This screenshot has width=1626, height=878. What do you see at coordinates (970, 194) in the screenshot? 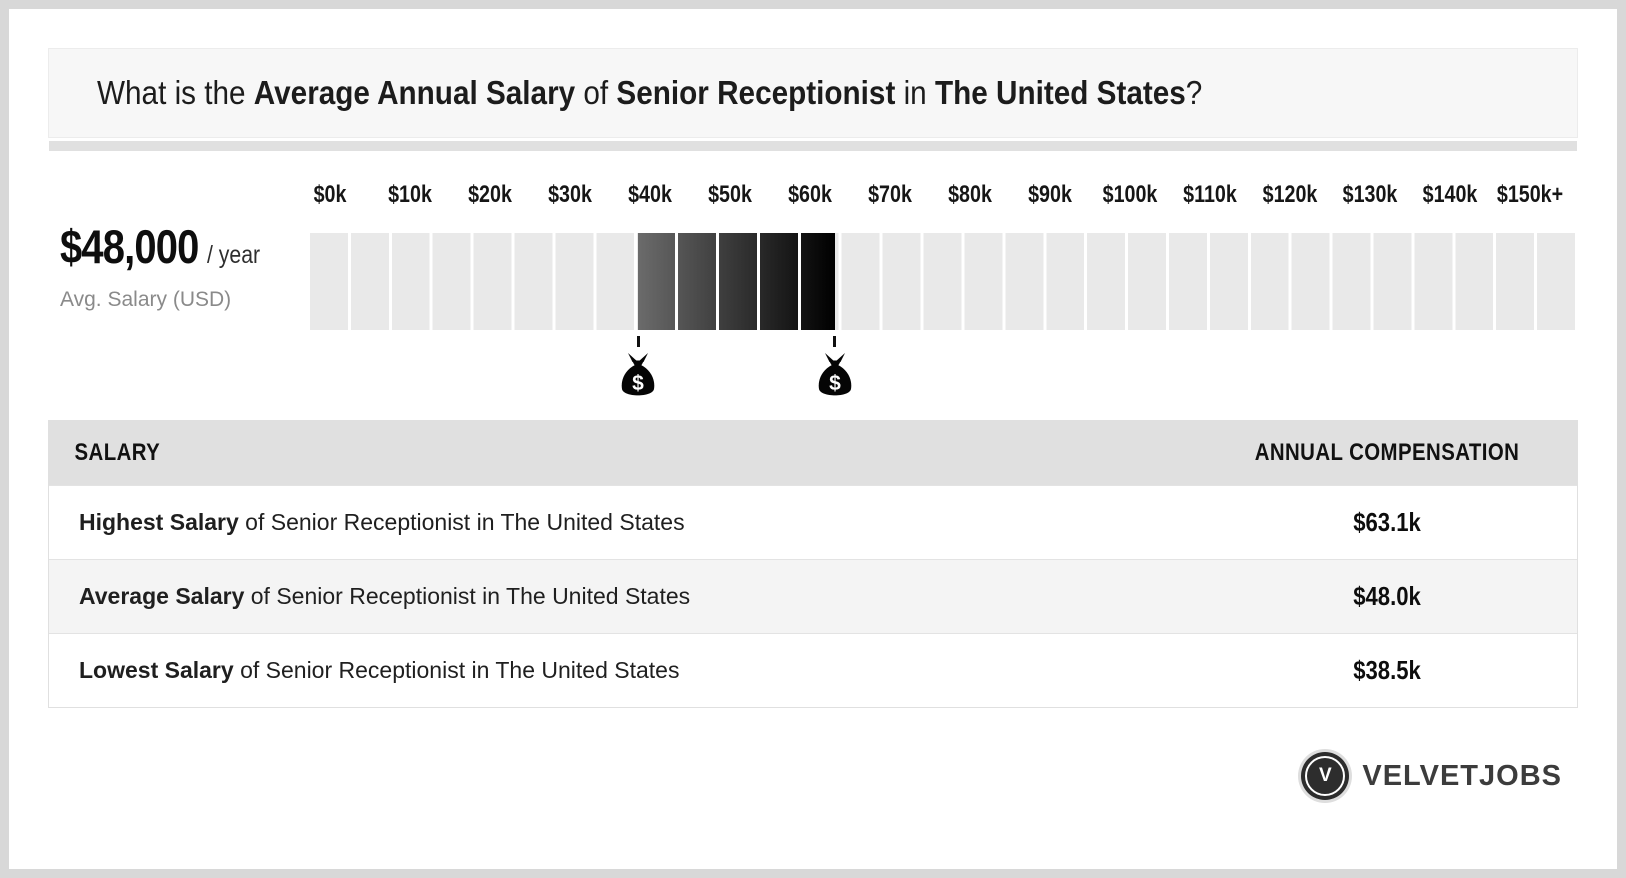
I see `axis-tick: $80k` at bounding box center [970, 194].